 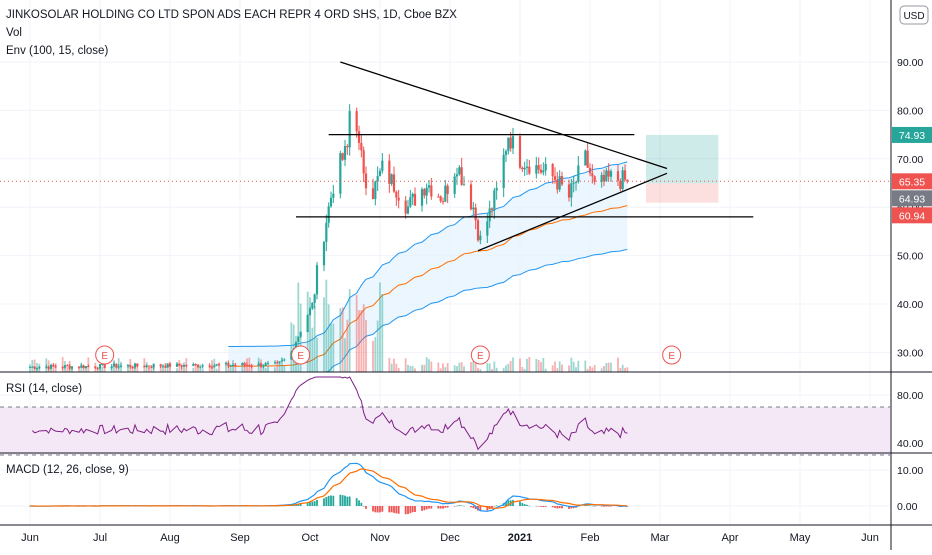 What do you see at coordinates (57, 51) in the screenshot?
I see `envelope-label: Env (100, 15, close)` at bounding box center [57, 51].